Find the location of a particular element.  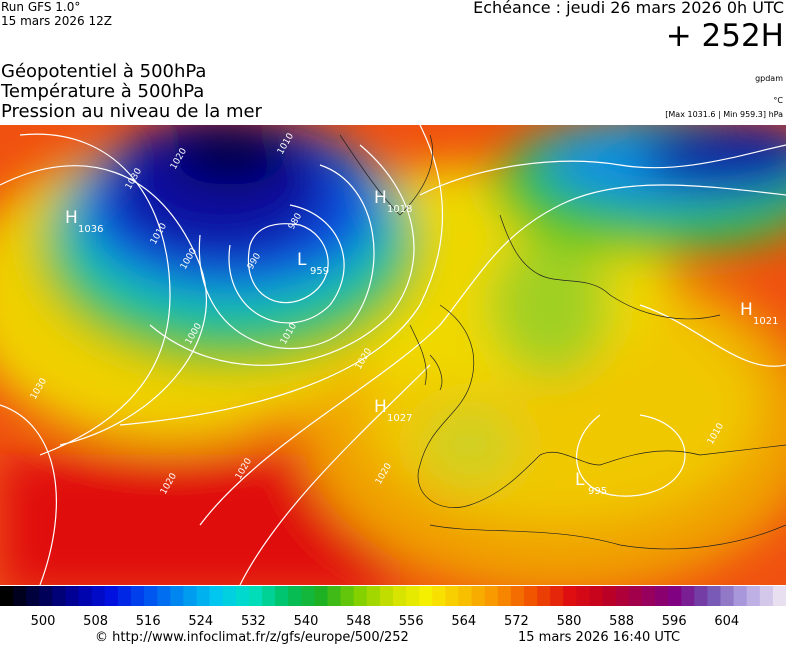

generated-time: 15 mars 2026 16:40 UTC is located at coordinates (599, 637).